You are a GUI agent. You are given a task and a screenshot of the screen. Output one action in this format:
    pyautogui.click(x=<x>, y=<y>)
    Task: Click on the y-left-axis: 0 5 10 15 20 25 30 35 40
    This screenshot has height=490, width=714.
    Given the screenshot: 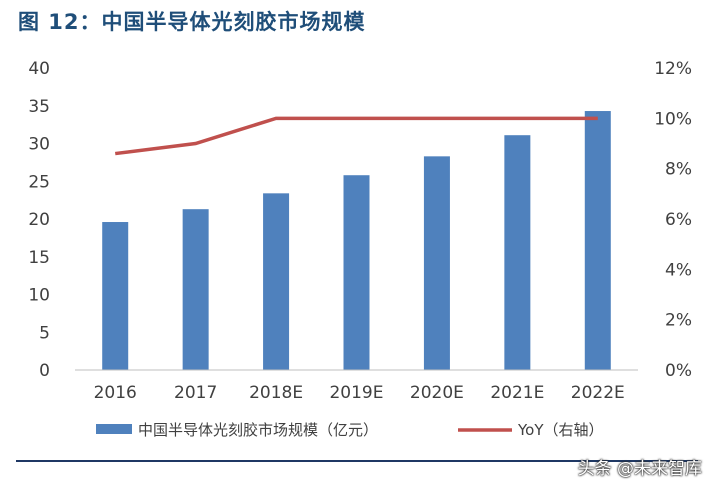 What is the action you would take?
    pyautogui.click(x=39, y=220)
    